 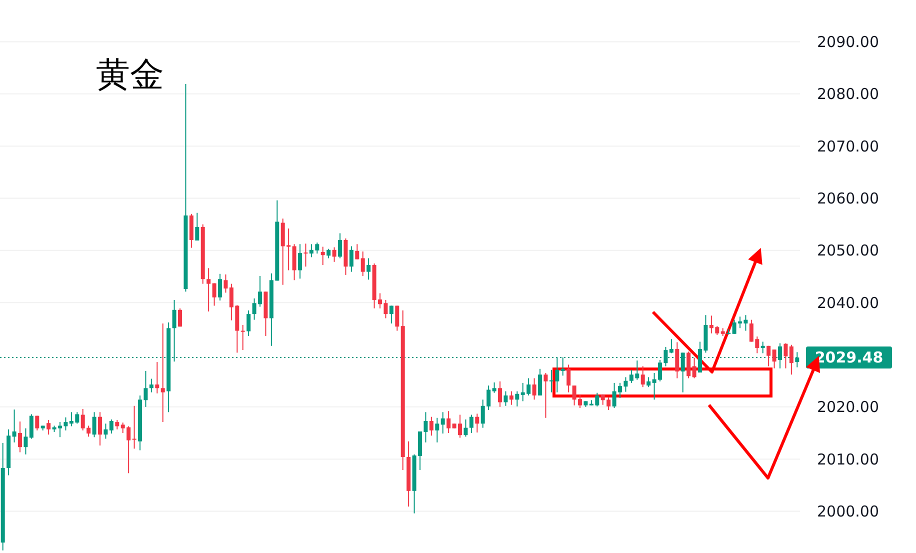 What do you see at coordinates (848, 459) in the screenshot?
I see `y-tick-label: 2010.00` at bounding box center [848, 459].